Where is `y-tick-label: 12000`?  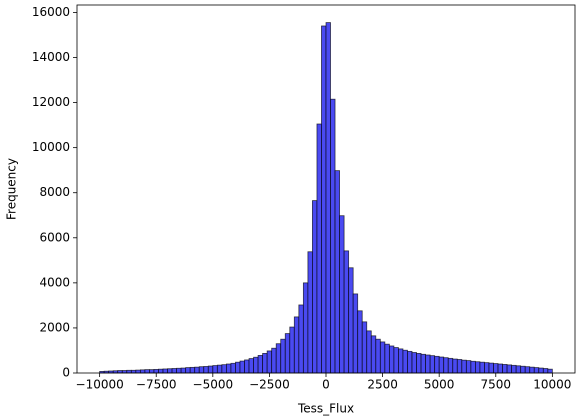
y-tick-label: 12000 is located at coordinates (51, 102).